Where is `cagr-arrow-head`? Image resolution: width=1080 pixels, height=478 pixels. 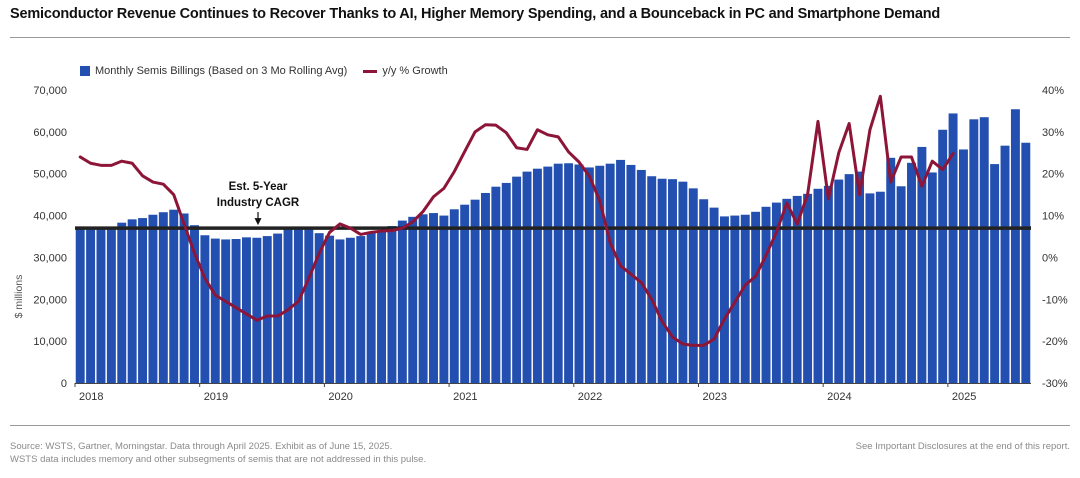 cagr-arrow-head is located at coordinates (258, 222).